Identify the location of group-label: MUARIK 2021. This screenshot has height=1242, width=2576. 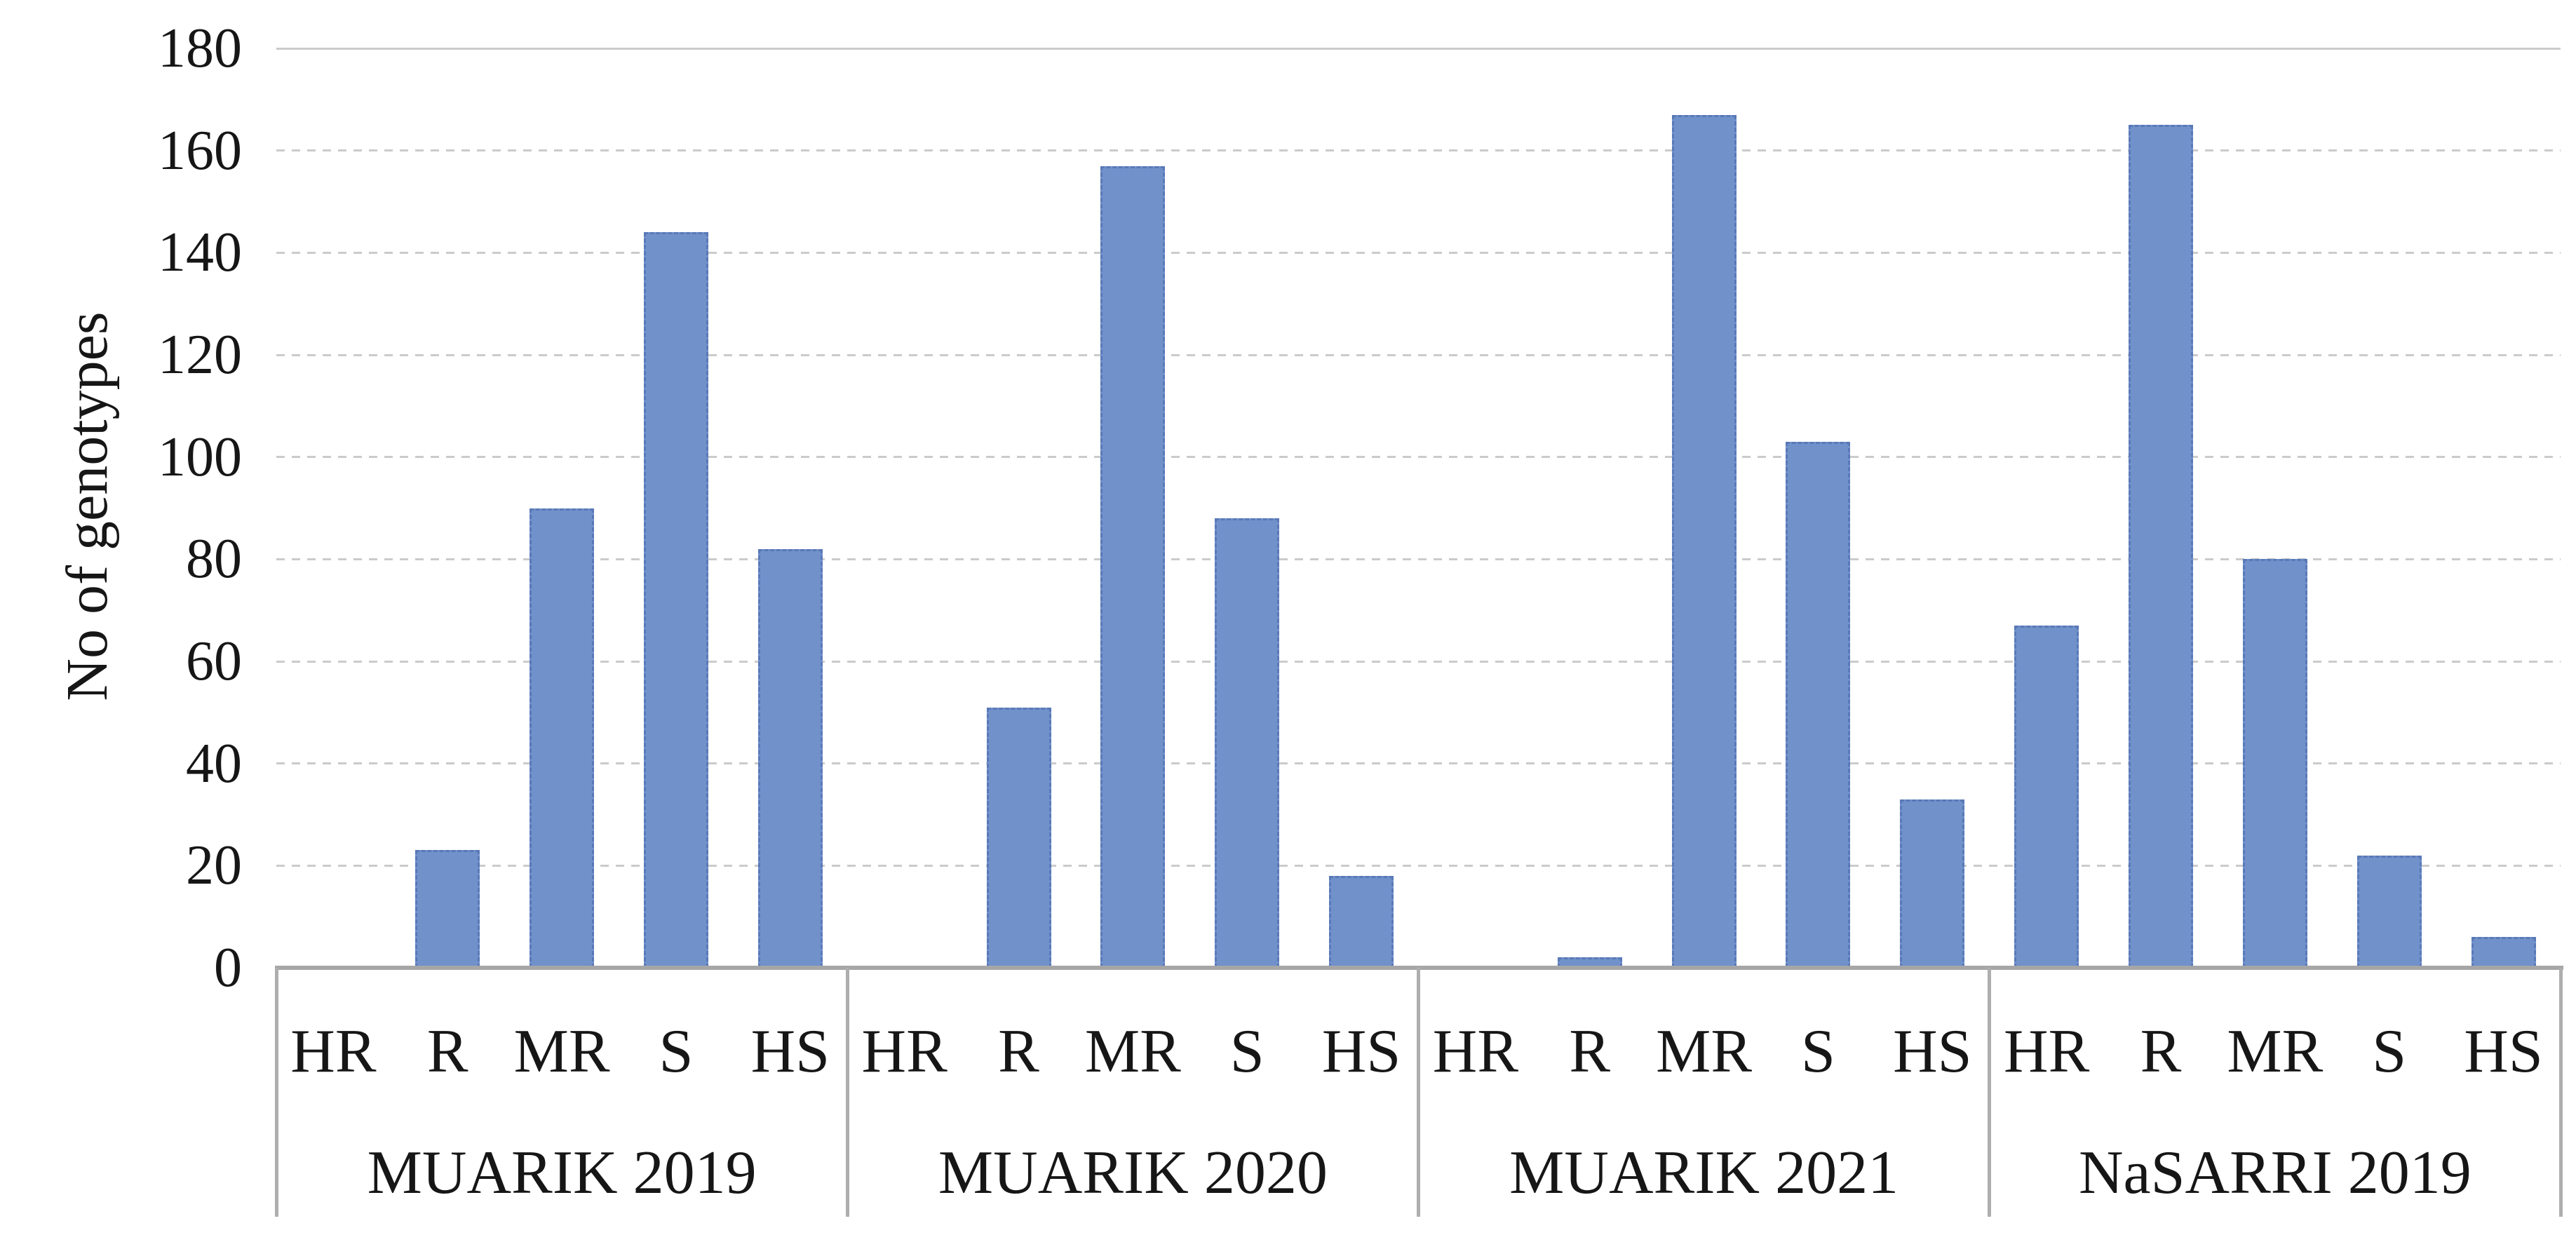
(1704, 1173).